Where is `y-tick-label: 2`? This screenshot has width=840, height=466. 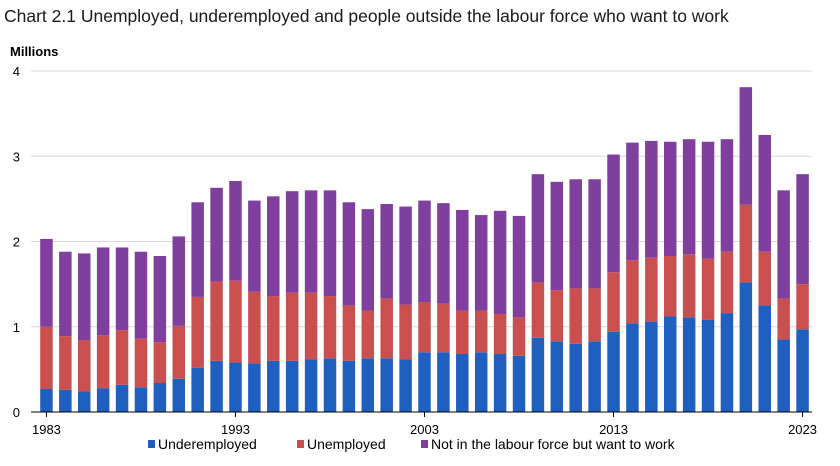 y-tick-label: 2 is located at coordinates (16, 242).